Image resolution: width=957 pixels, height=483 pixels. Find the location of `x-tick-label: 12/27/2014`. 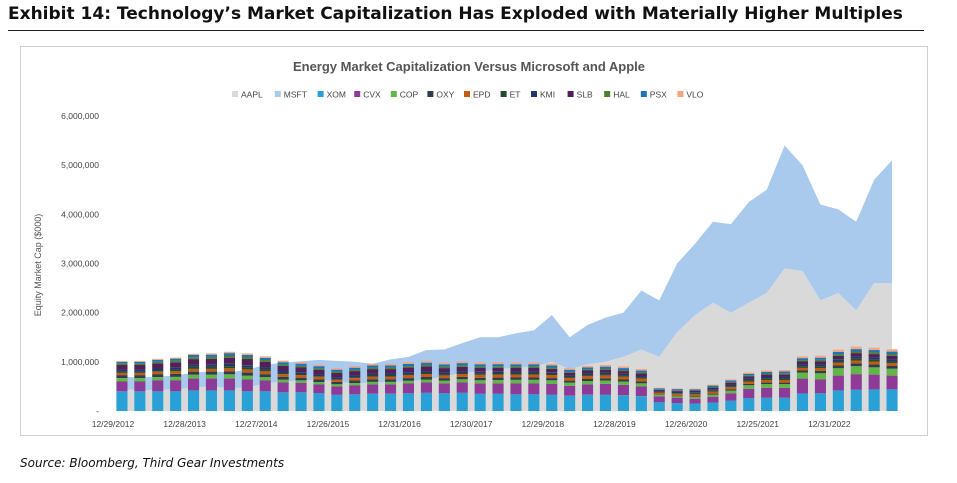

x-tick-label: 12/27/2014 is located at coordinates (256, 424).